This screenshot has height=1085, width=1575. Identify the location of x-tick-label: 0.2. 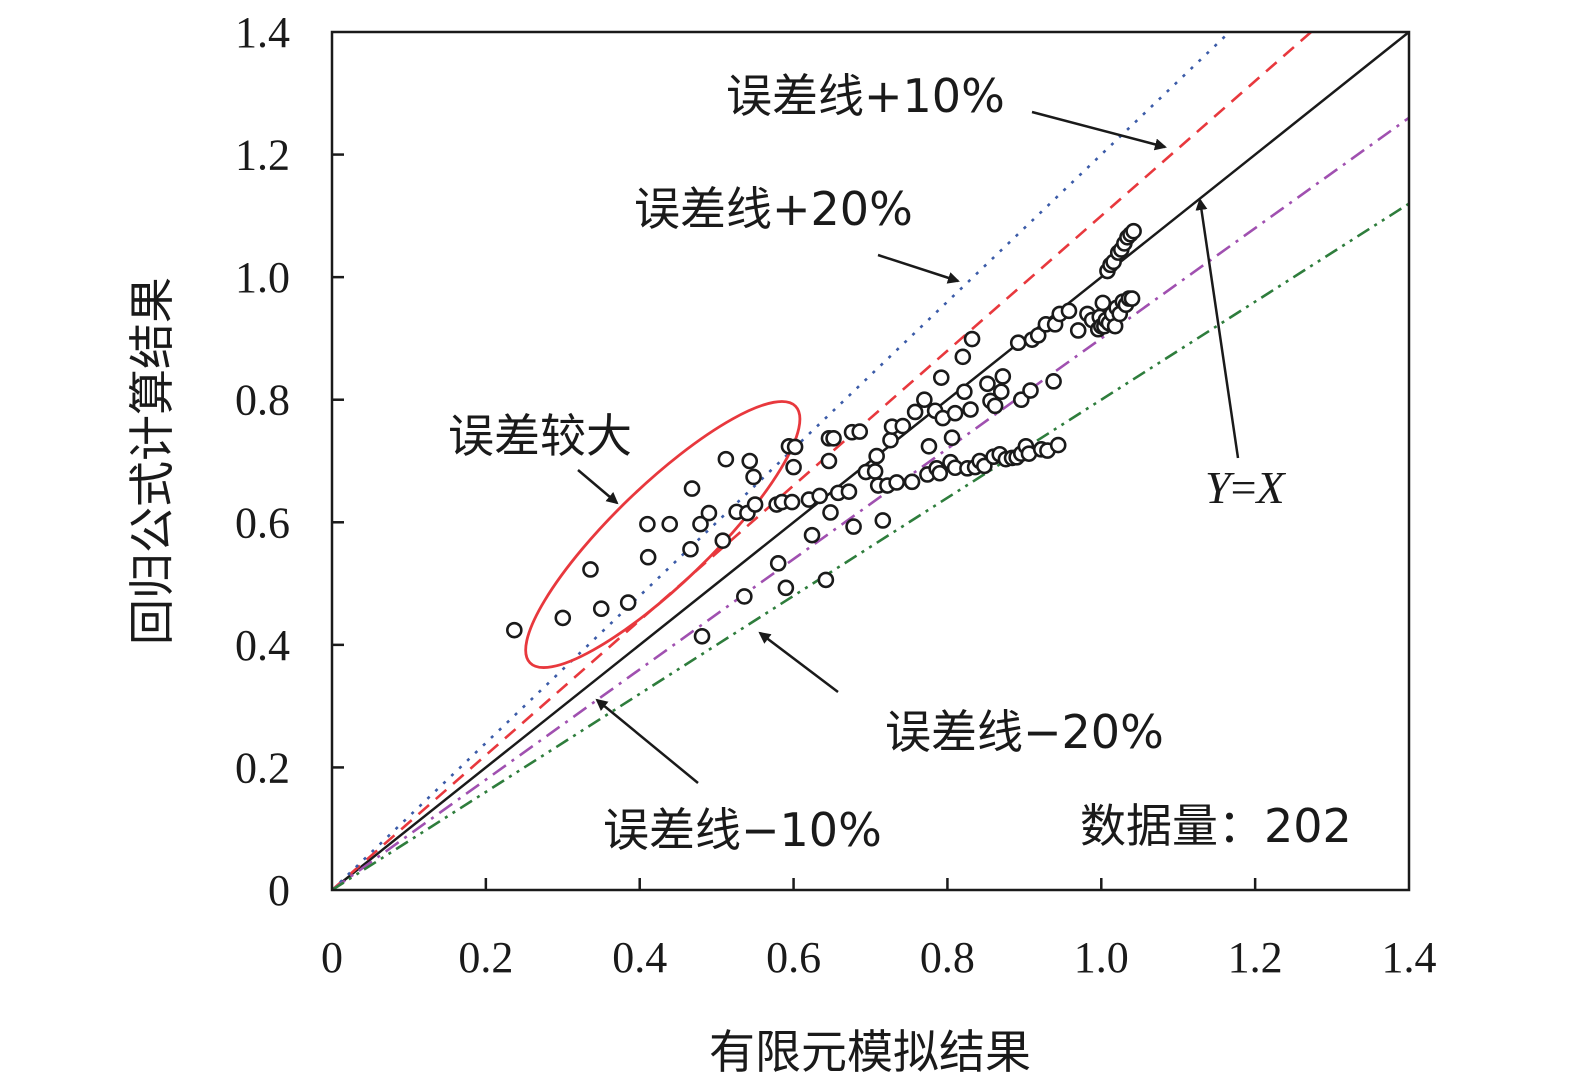
(485, 957).